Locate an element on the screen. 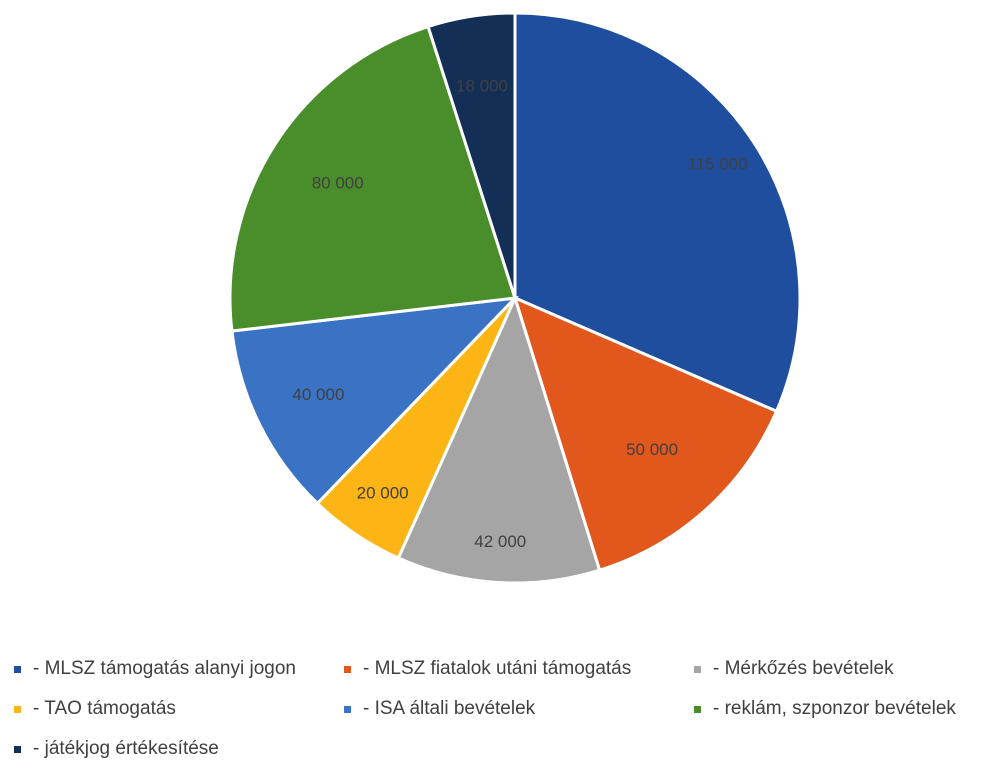  legend-item: - ISA általi bevételek is located at coordinates (439, 709).